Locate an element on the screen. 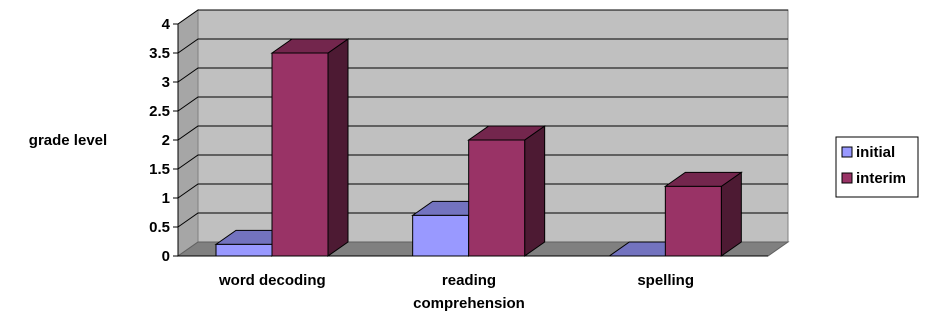 Image resolution: width=932 pixels, height=320 pixels. legend-swatch-initial is located at coordinates (847, 152).